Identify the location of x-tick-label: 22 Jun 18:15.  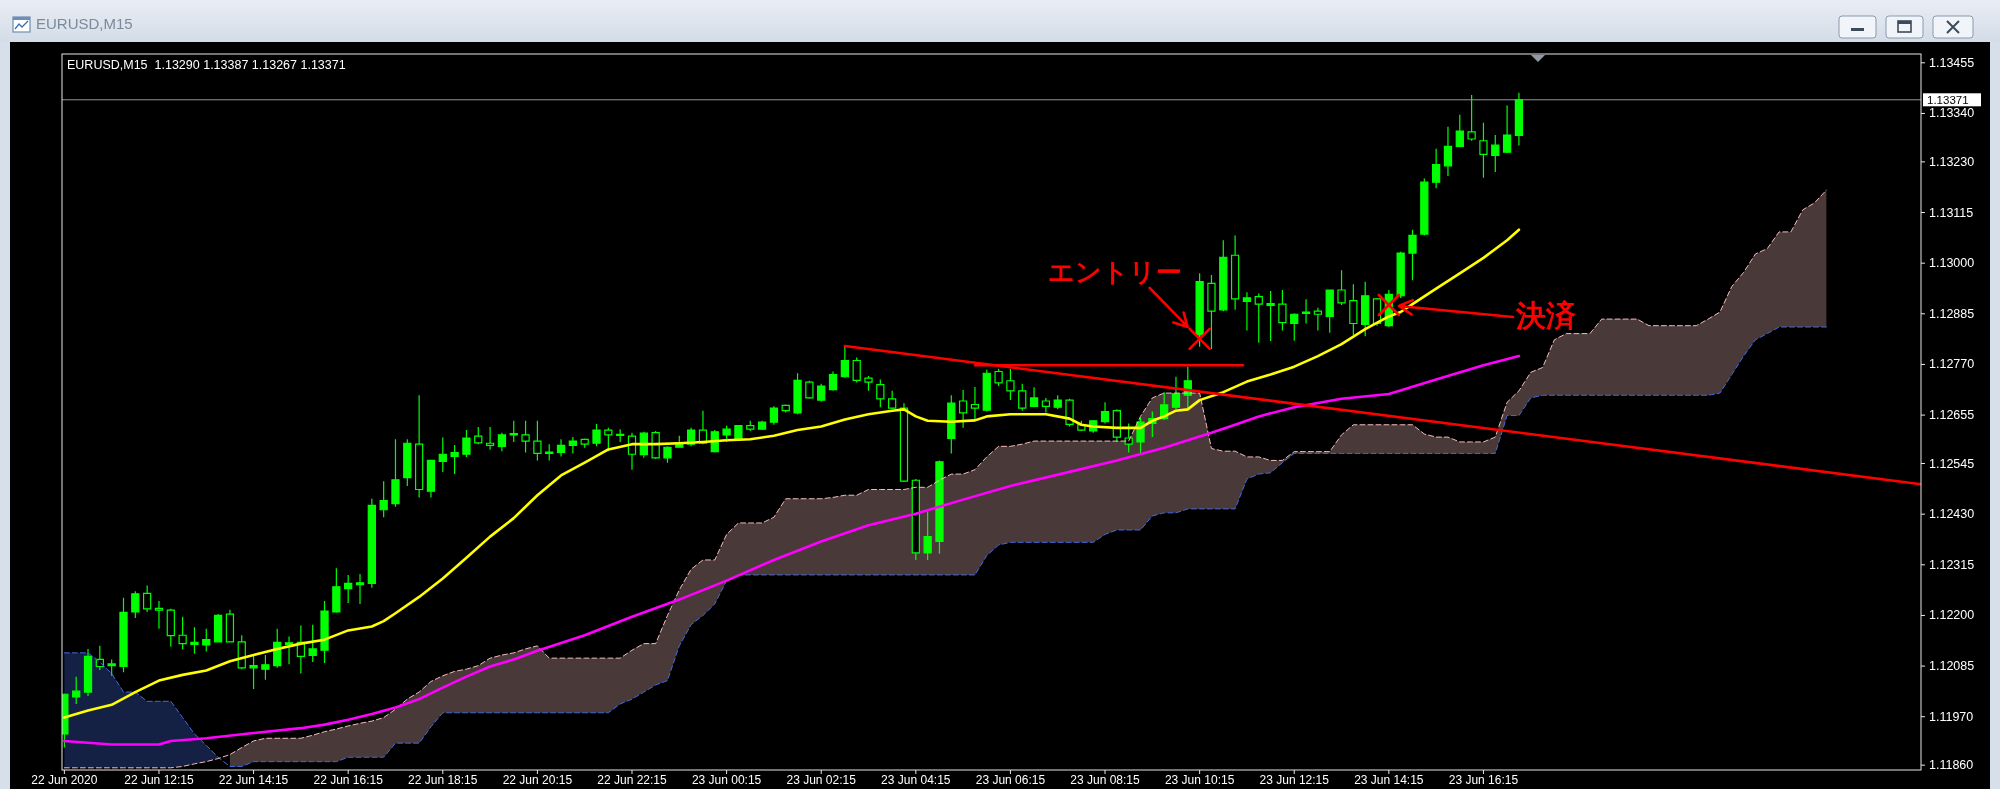
(443, 780).